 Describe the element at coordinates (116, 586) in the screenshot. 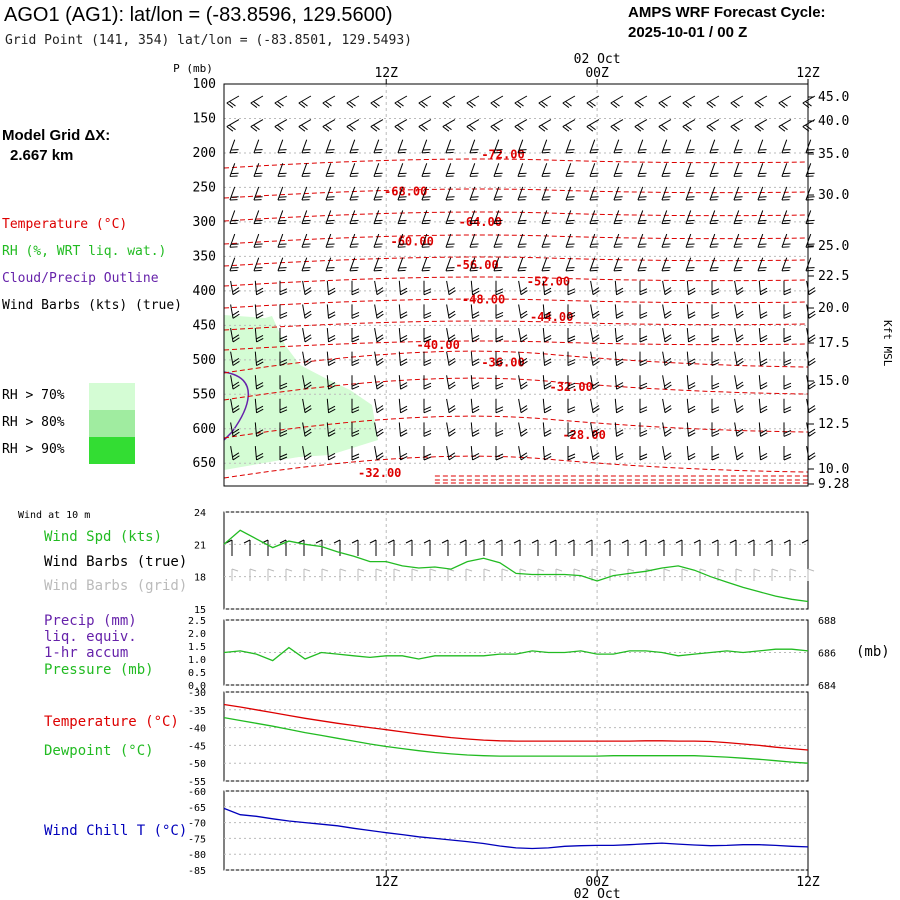

I see `wind-barbs-grid-label: Wind Barbs (grid)` at that location.